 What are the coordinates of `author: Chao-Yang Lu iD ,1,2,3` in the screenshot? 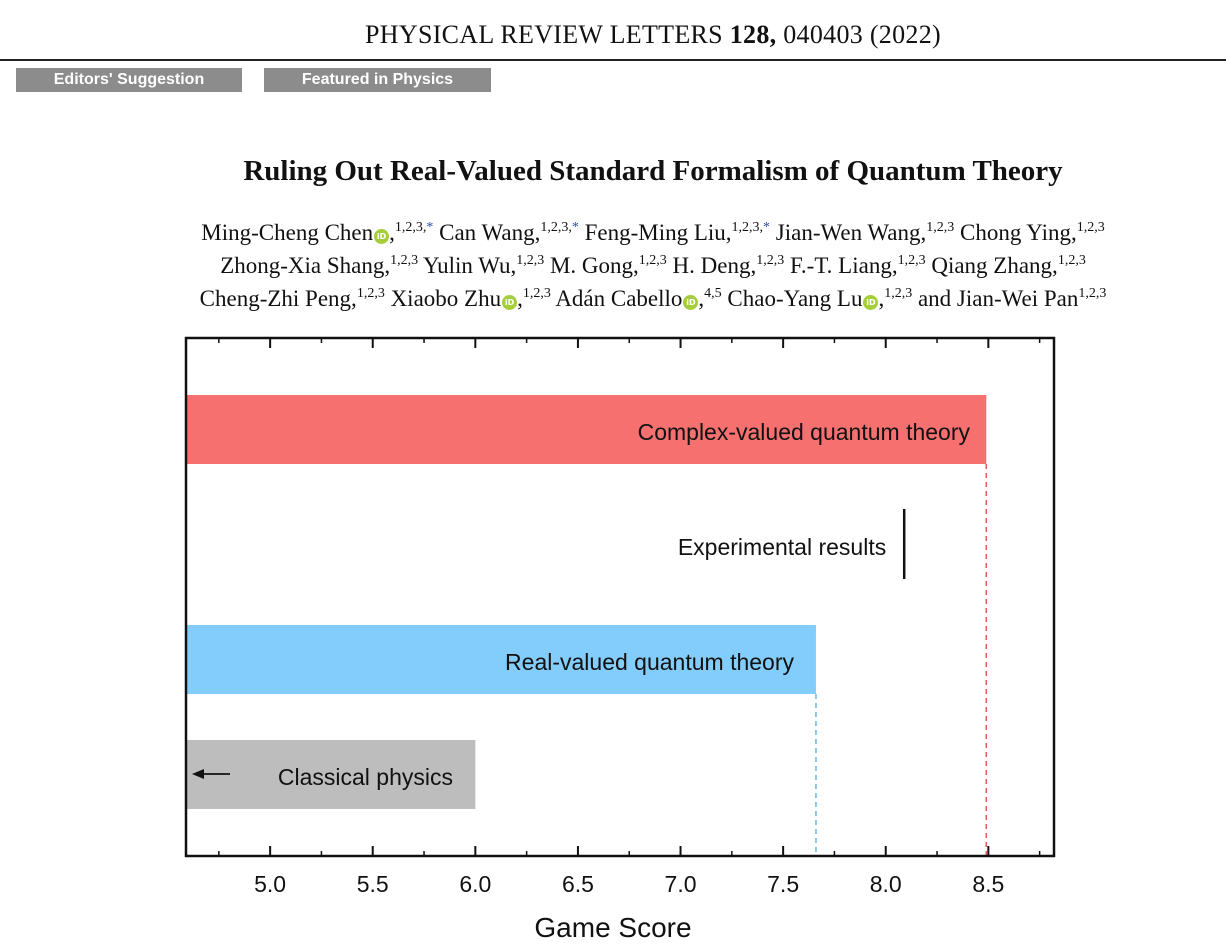 It's located at (820, 298).